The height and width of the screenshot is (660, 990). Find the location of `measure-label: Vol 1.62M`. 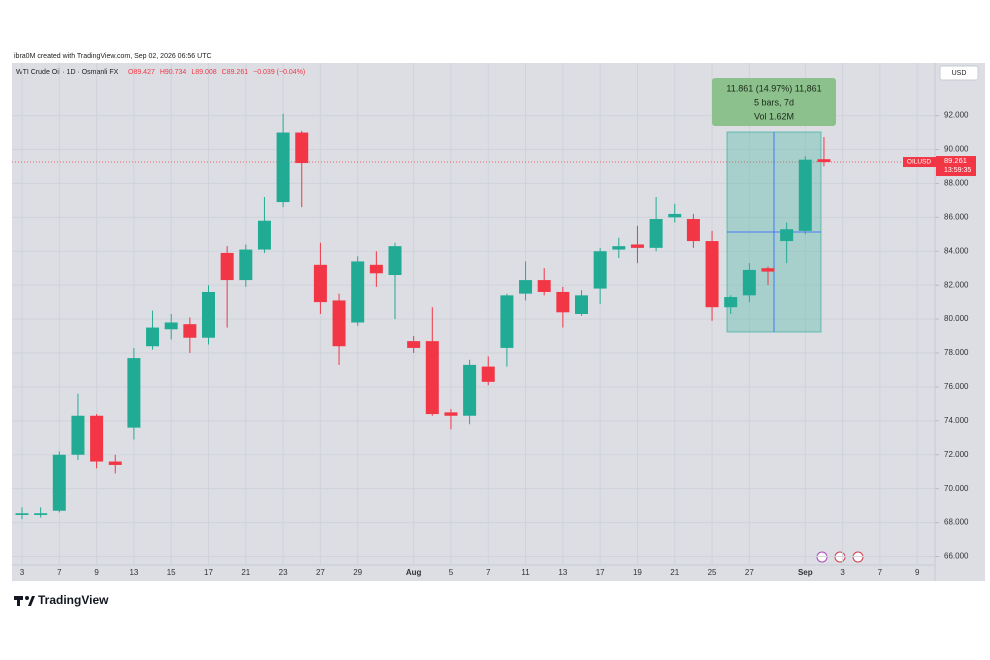

measure-label: Vol 1.62M is located at coordinates (774, 116).